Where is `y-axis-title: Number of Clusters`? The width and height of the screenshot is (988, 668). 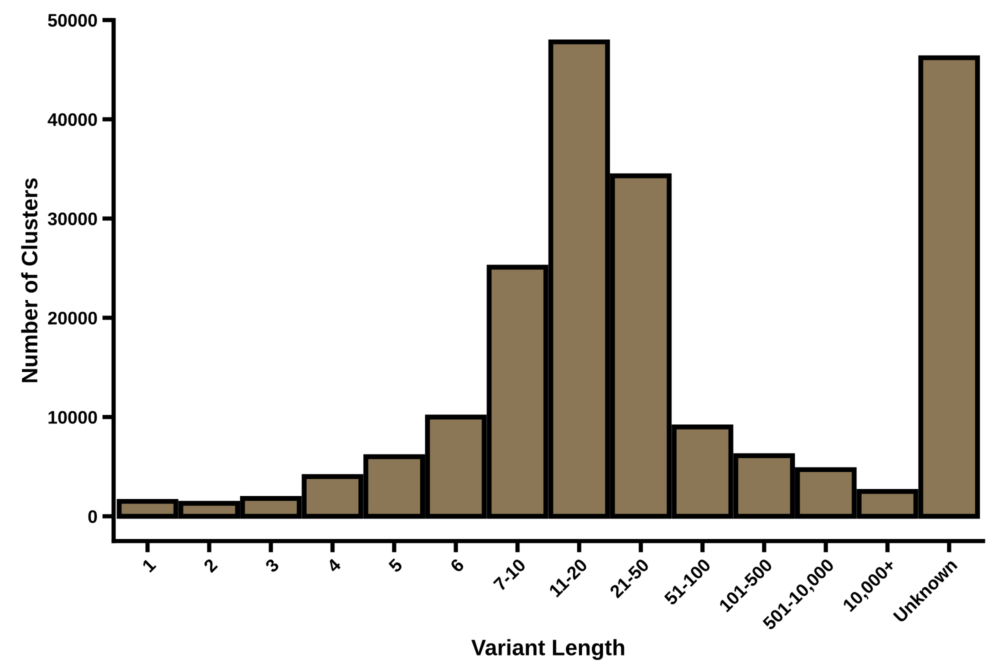 y-axis-title: Number of Clusters is located at coordinates (29, 280).